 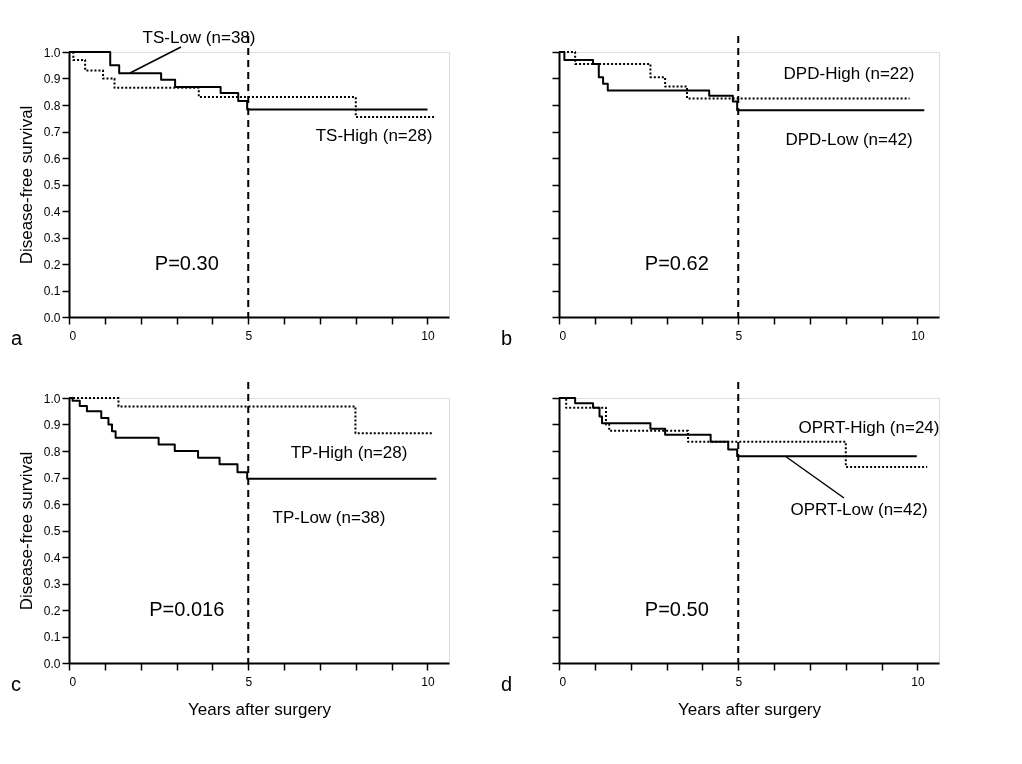 What do you see at coordinates (17, 338) in the screenshot?
I see `text: a` at bounding box center [17, 338].